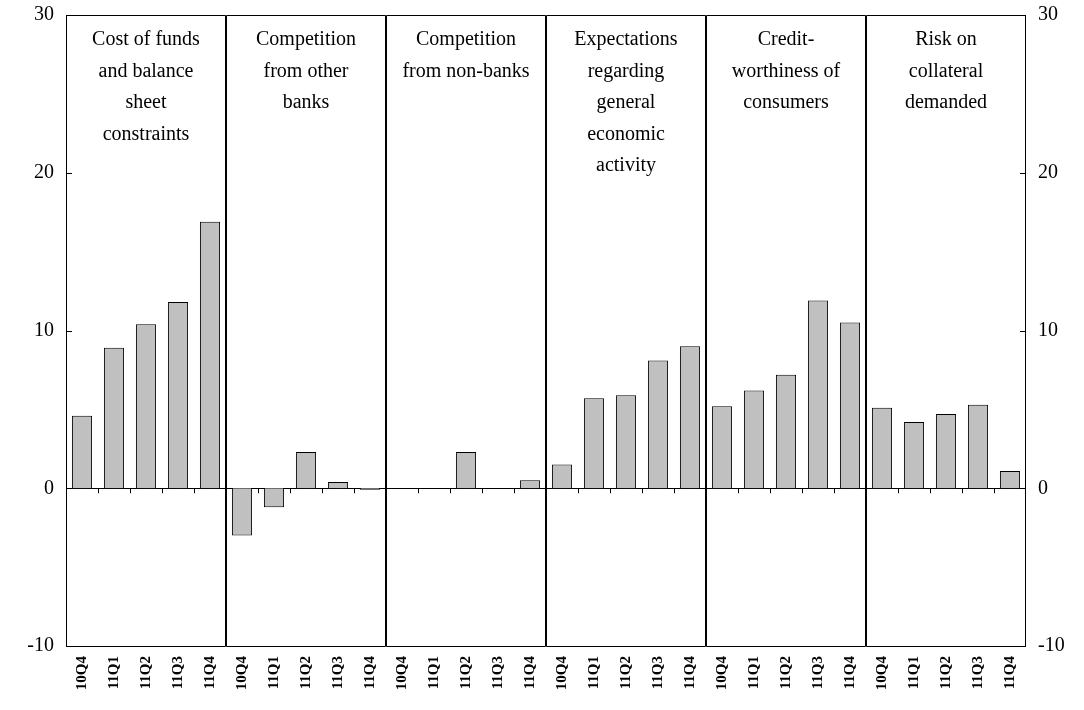 The width and height of the screenshot is (1084, 710). Describe the element at coordinates (786, 69) in the screenshot. I see `text: Credit-worthiness of consumers` at that location.